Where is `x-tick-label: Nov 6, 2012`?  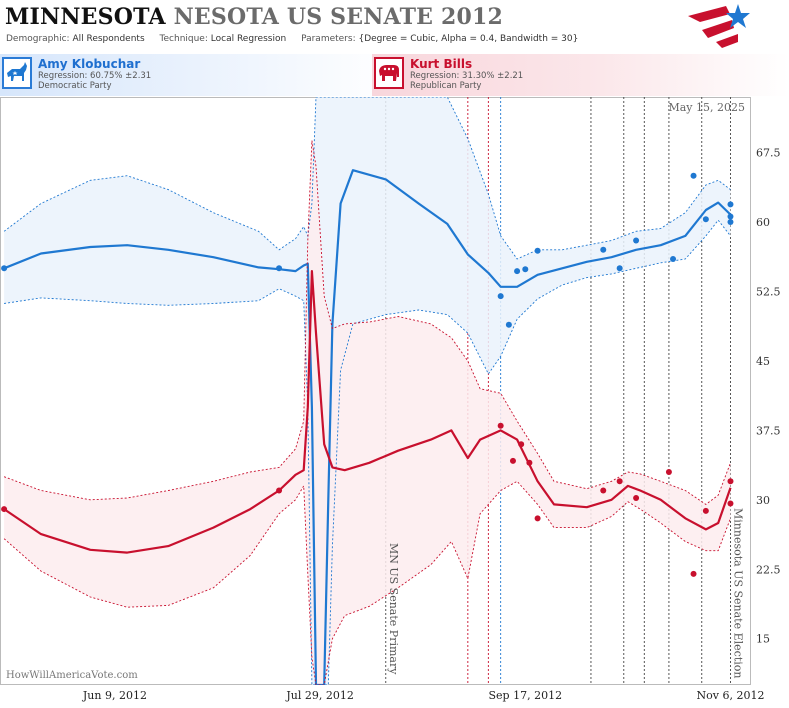 x-tick-label: Nov 6, 2012 is located at coordinates (731, 695).